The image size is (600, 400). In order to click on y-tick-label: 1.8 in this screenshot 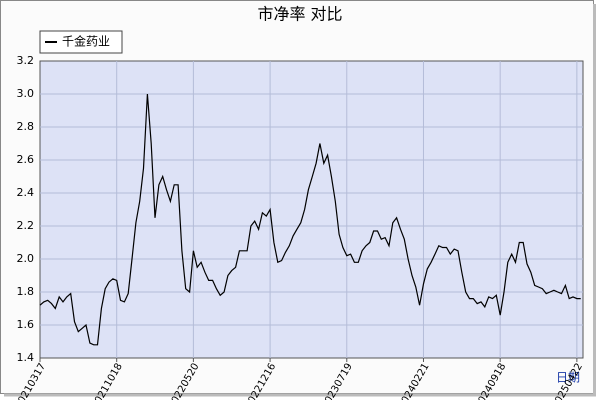, I will do `click(26, 291)`.